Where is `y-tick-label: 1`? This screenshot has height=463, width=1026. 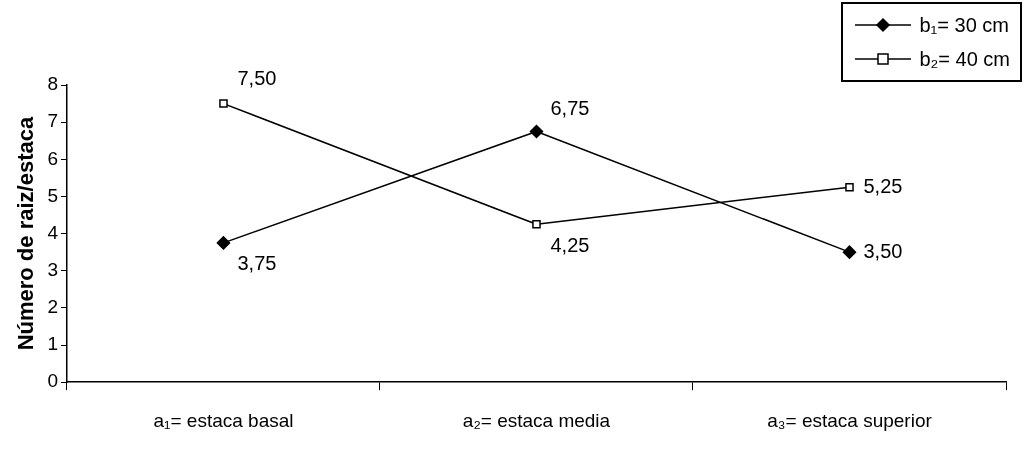
y-tick-label: 1 is located at coordinates (52, 344).